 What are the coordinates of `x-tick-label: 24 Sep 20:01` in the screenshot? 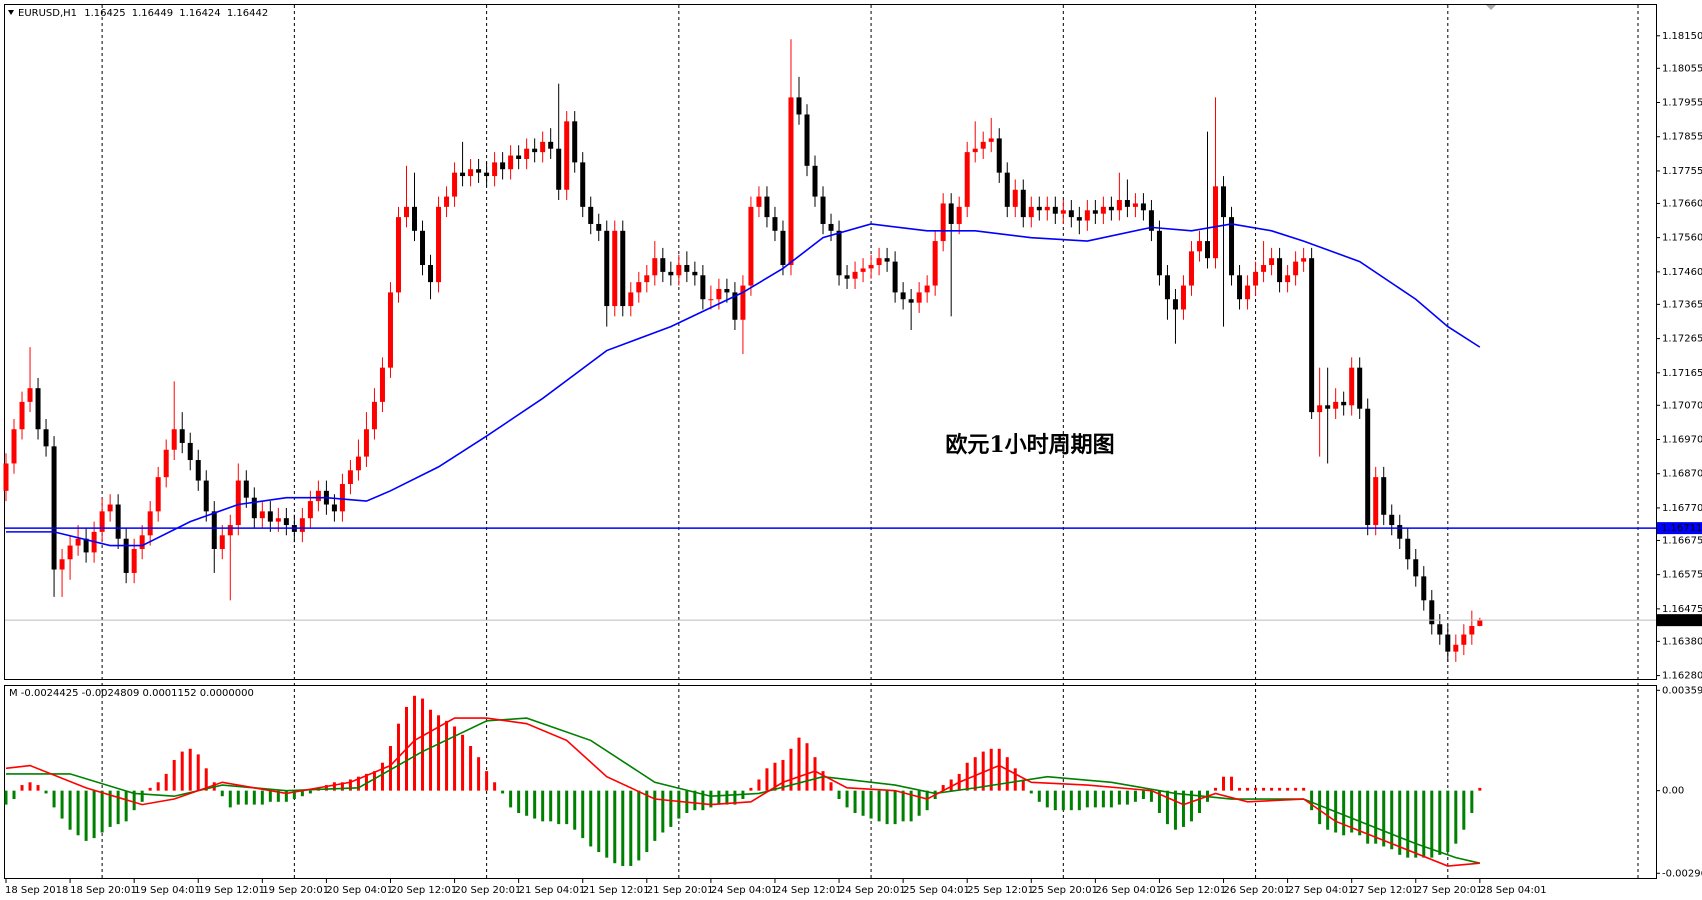 It's located at (872, 890).